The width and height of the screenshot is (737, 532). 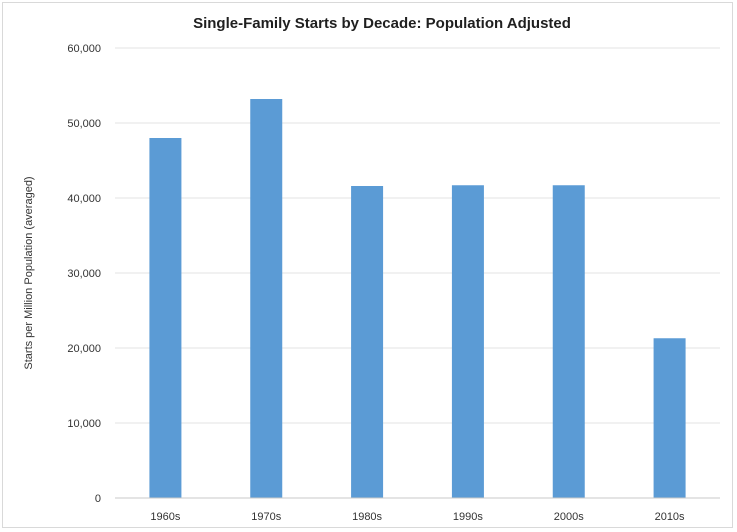 What do you see at coordinates (367, 517) in the screenshot?
I see `x-tick-label: 1980s` at bounding box center [367, 517].